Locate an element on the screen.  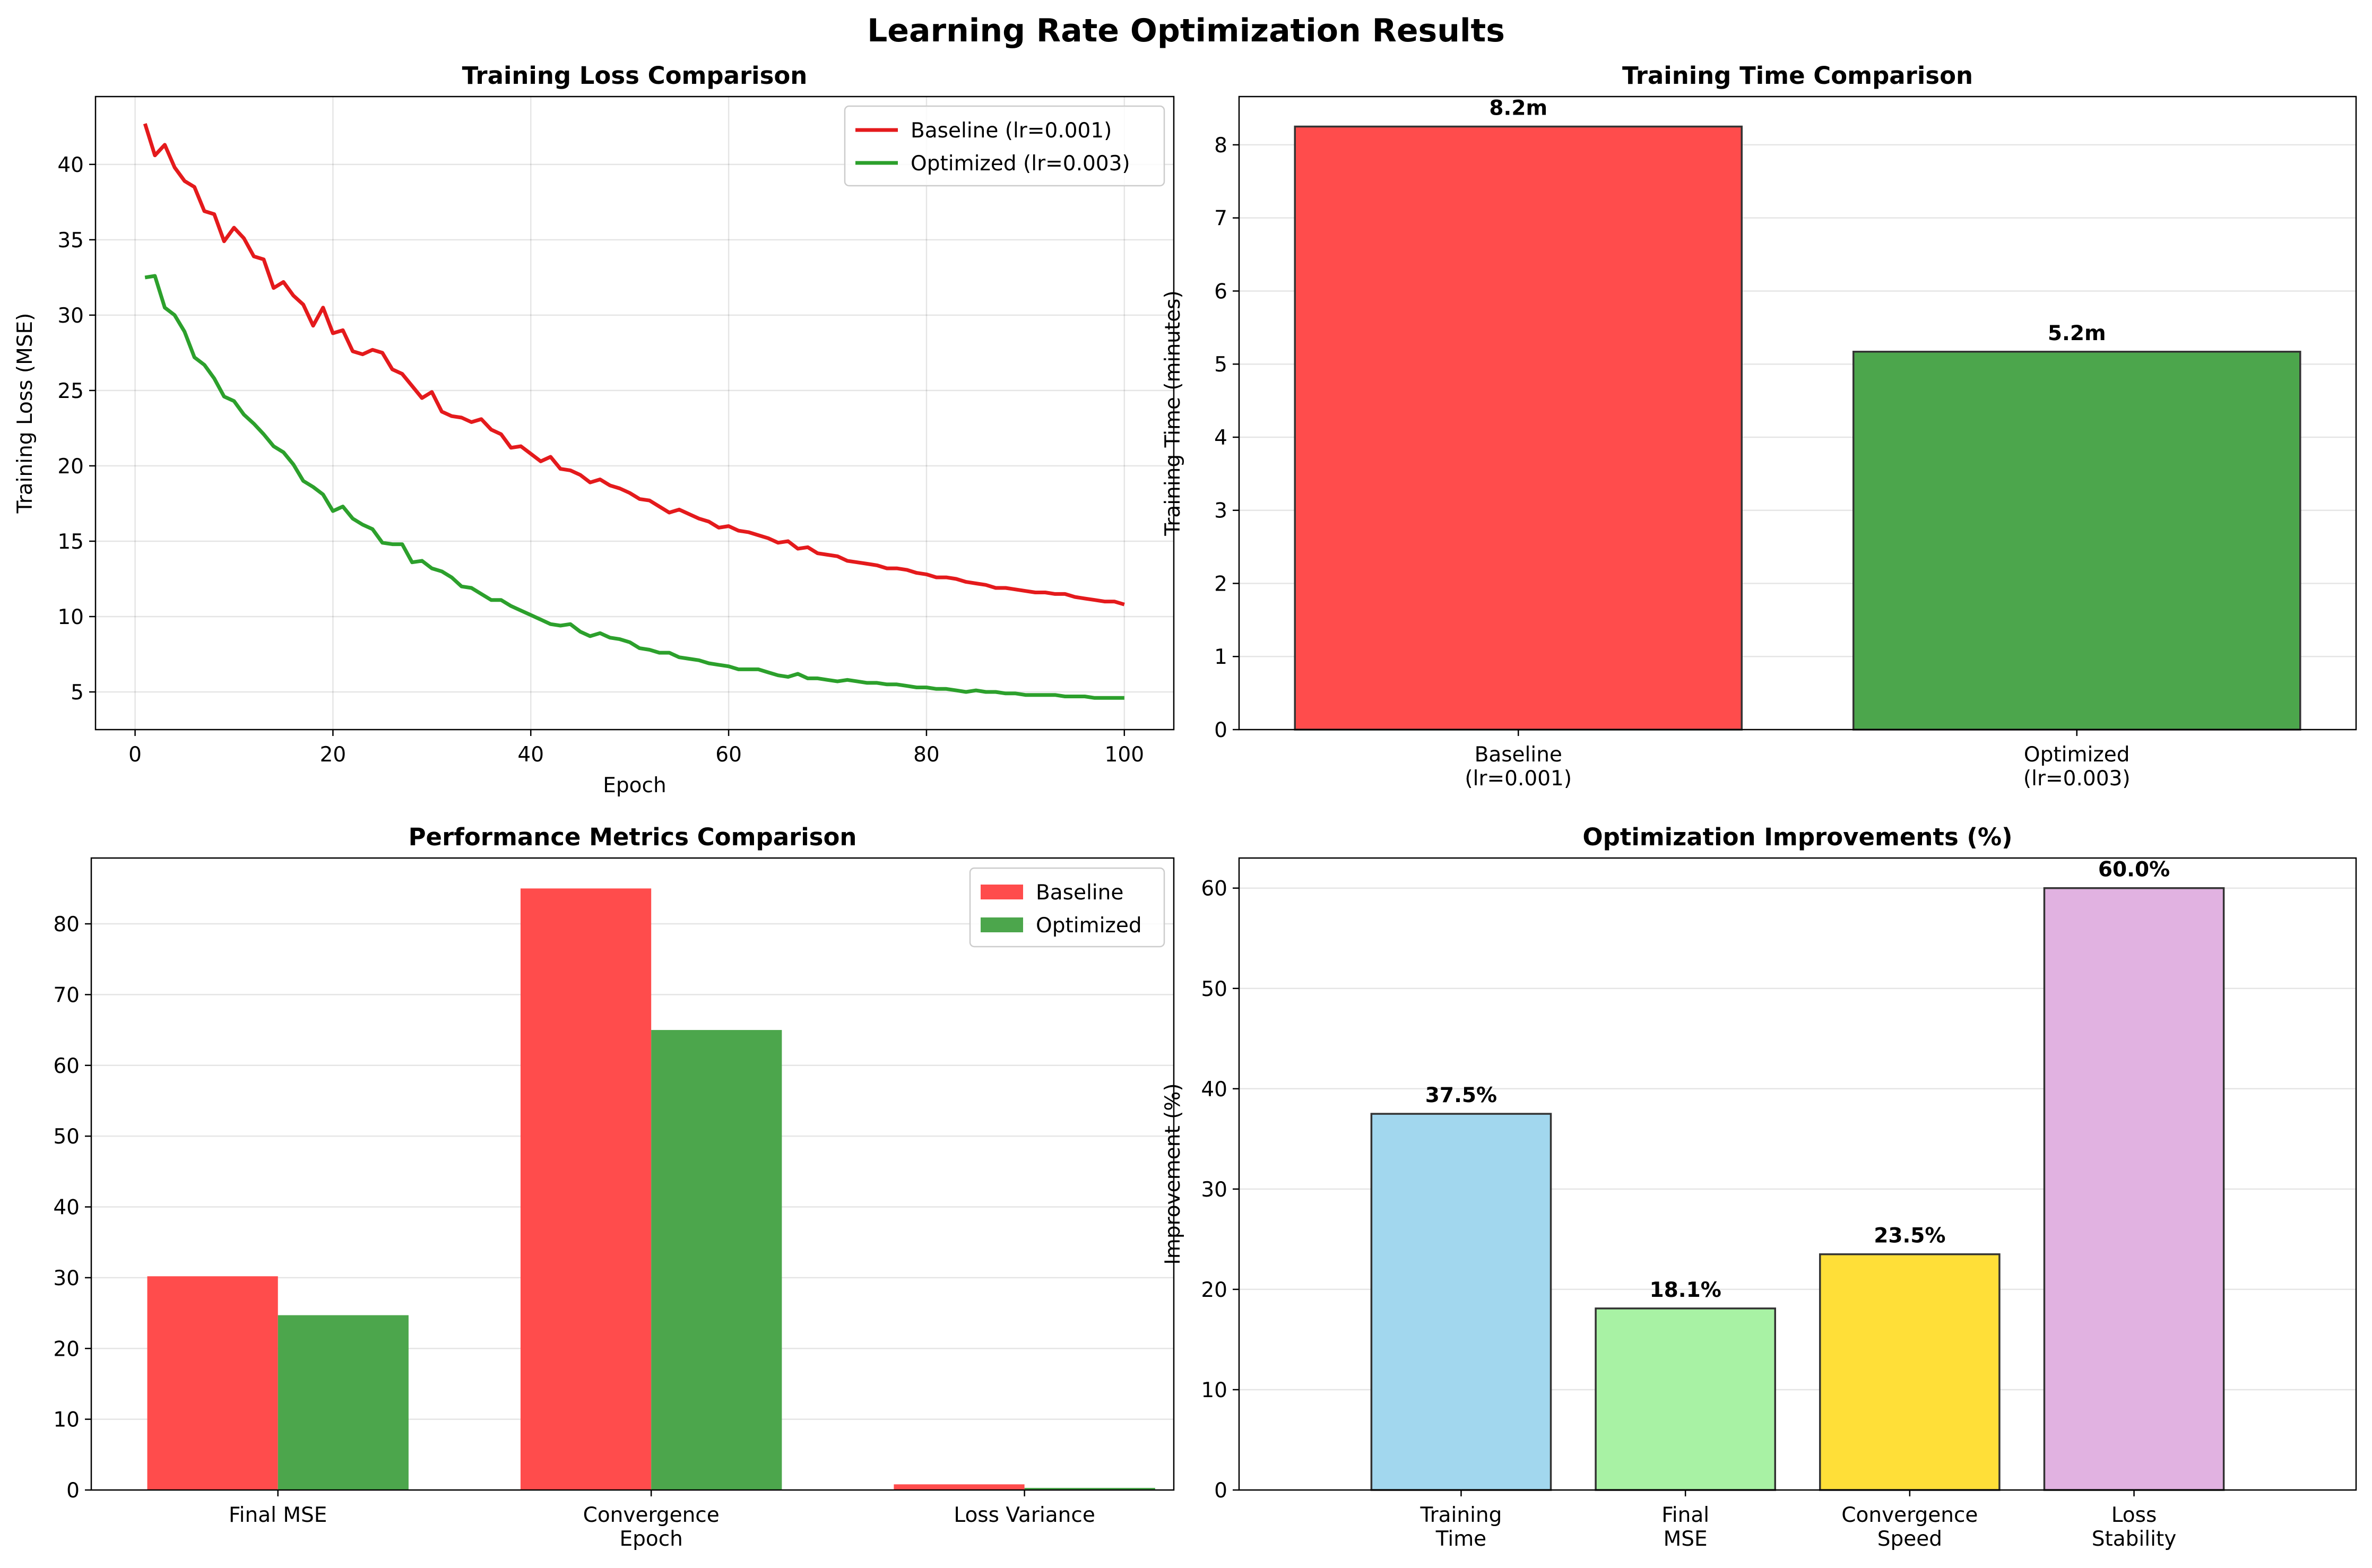
bar-value-label: 23.5% is located at coordinates (1910, 1236).